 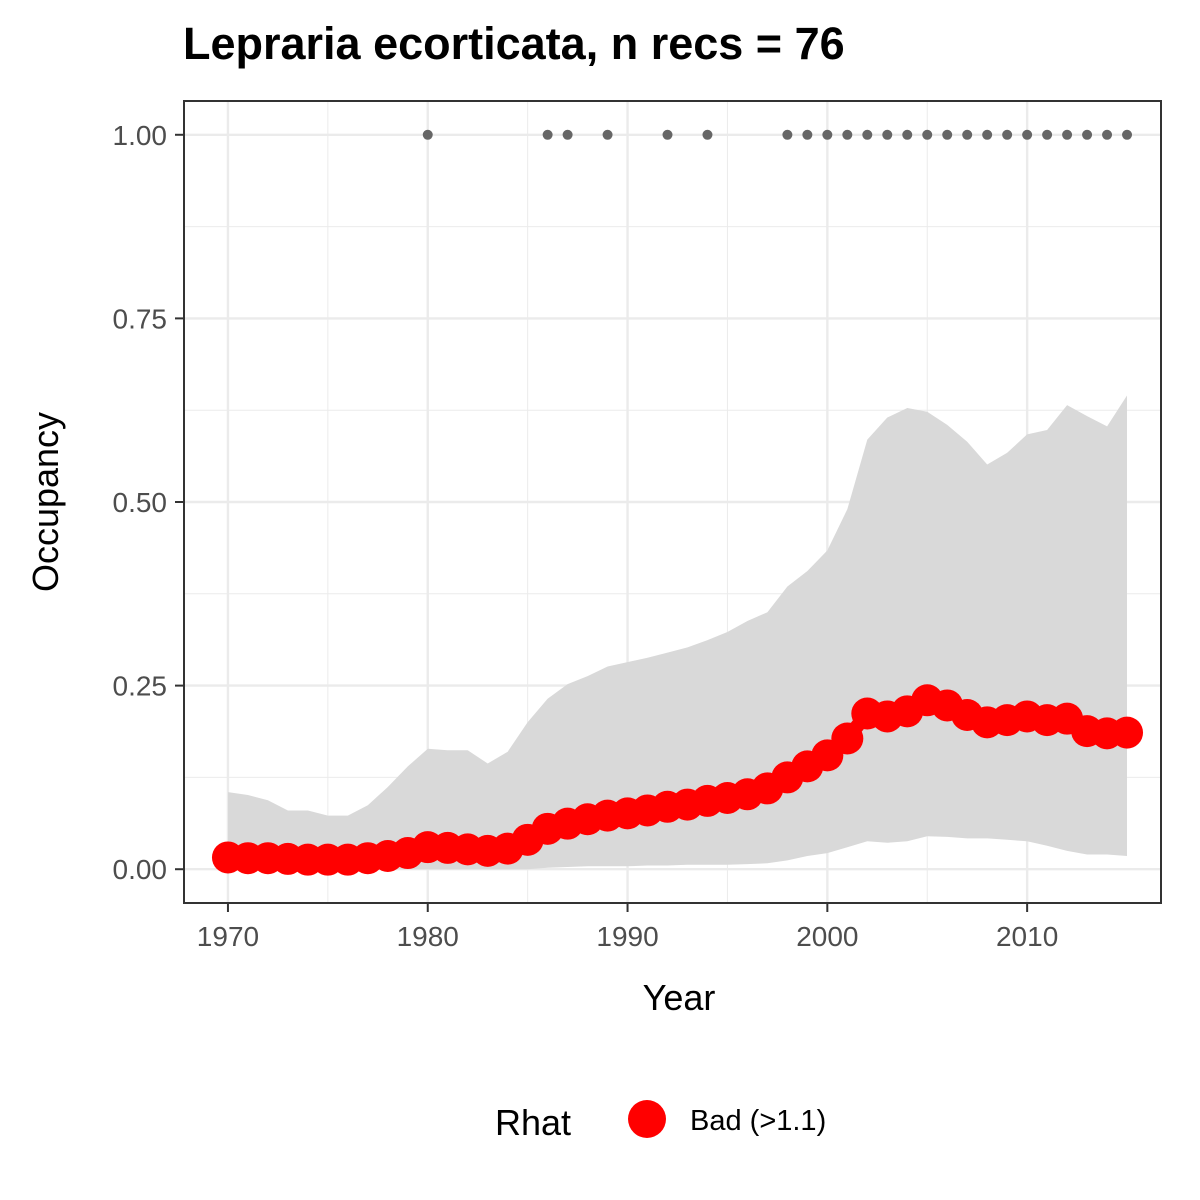 I want to click on x-tick-label: 2010, so click(x=1027, y=936).